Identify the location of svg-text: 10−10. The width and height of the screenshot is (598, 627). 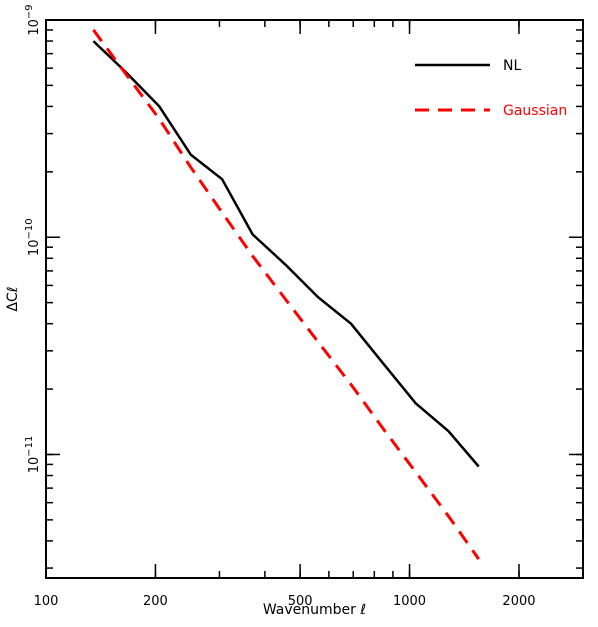
(33, 237).